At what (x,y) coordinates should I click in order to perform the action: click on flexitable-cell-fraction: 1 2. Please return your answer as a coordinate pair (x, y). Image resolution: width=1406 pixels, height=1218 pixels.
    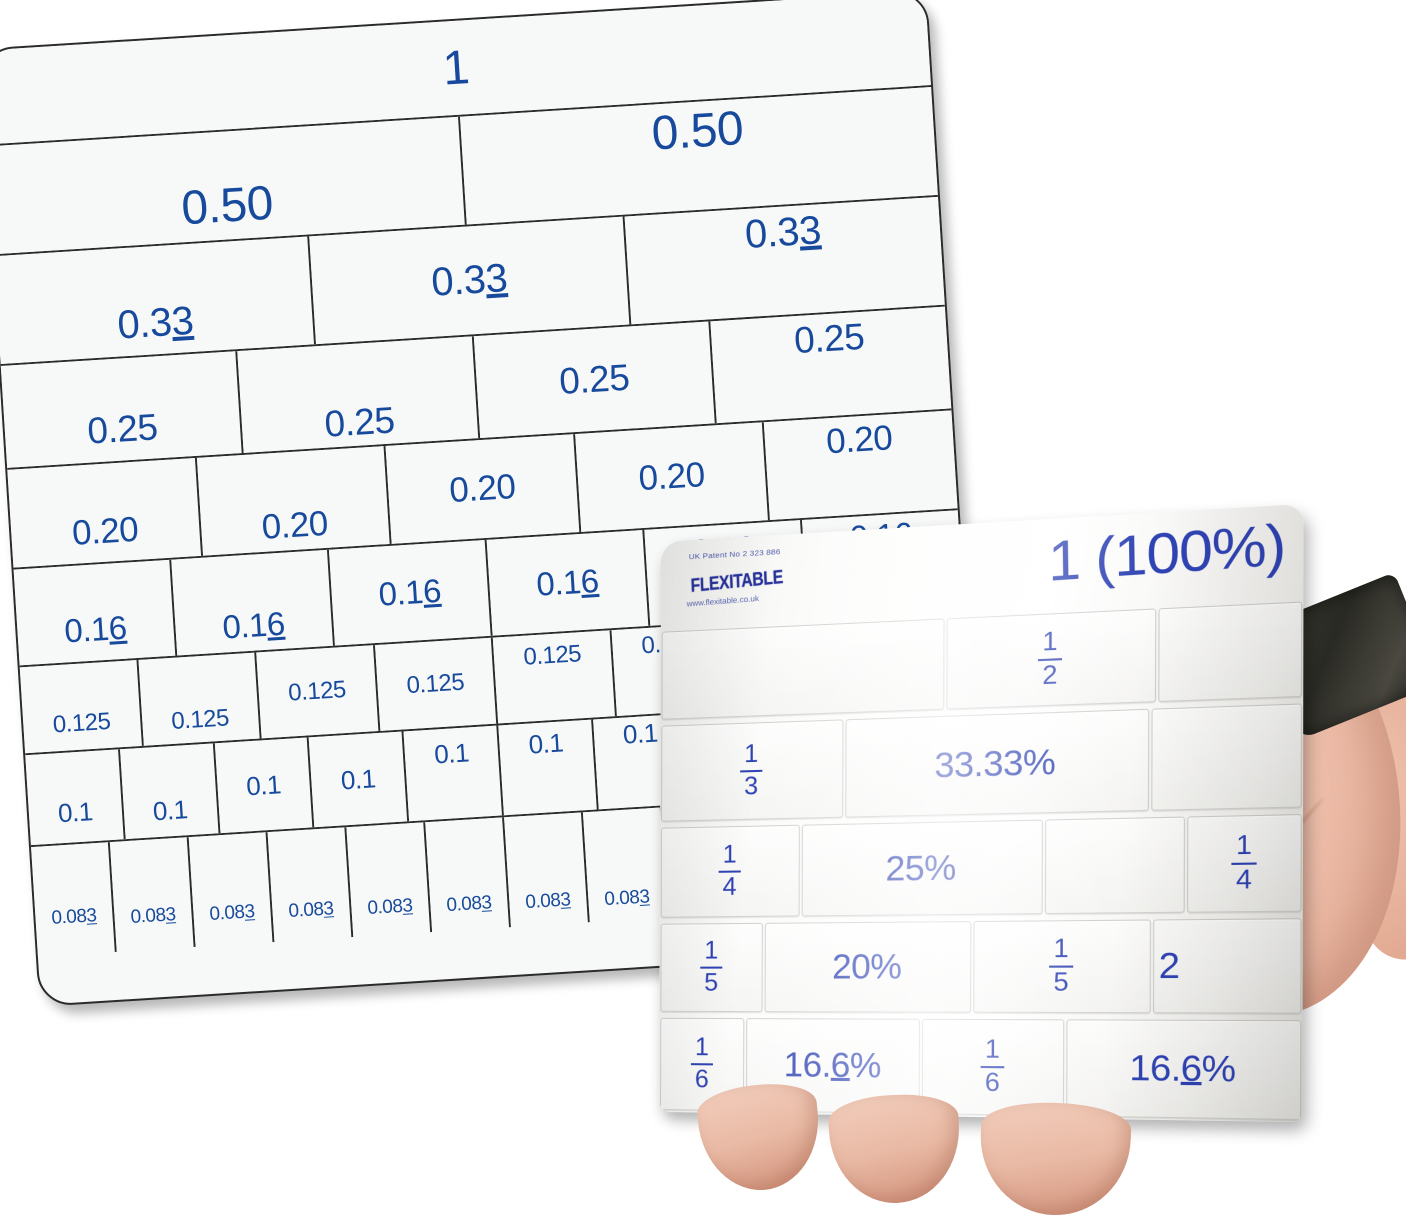
    Looking at the image, I should click on (1051, 659).